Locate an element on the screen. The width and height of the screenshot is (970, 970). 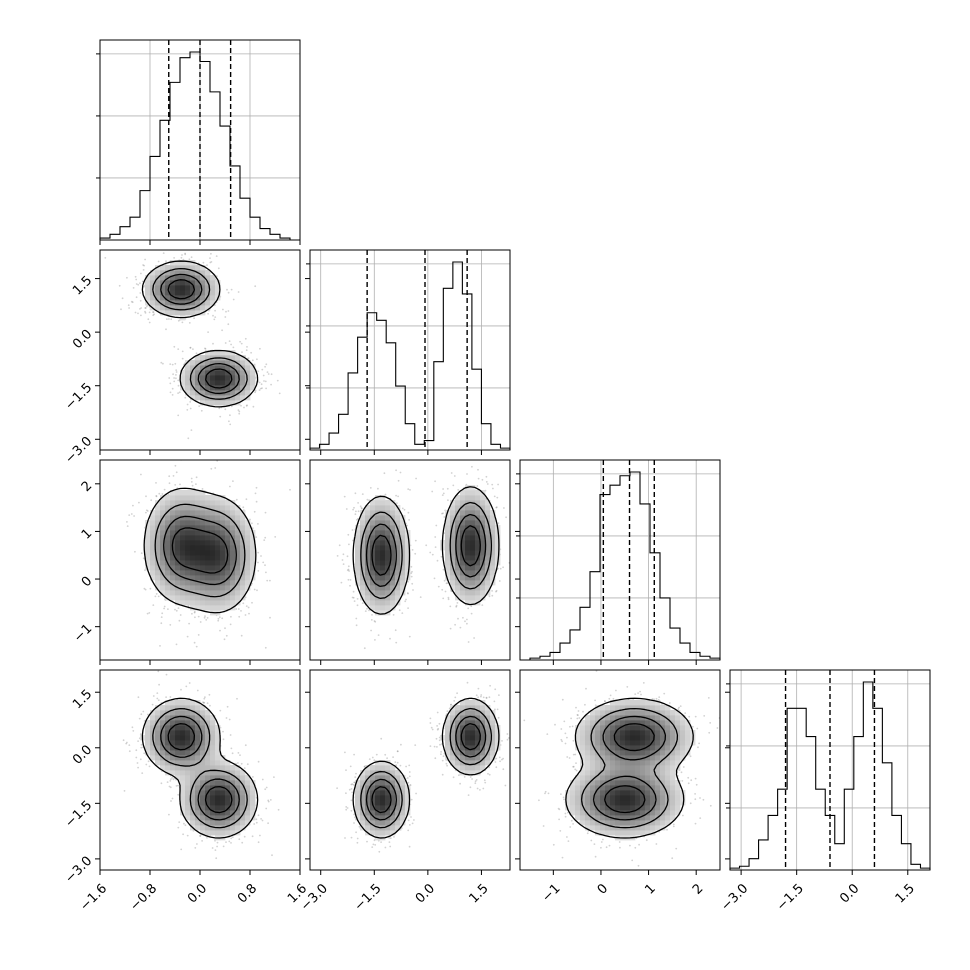
xtick-label-0-1: −0.8 is located at coordinates (143, 897).